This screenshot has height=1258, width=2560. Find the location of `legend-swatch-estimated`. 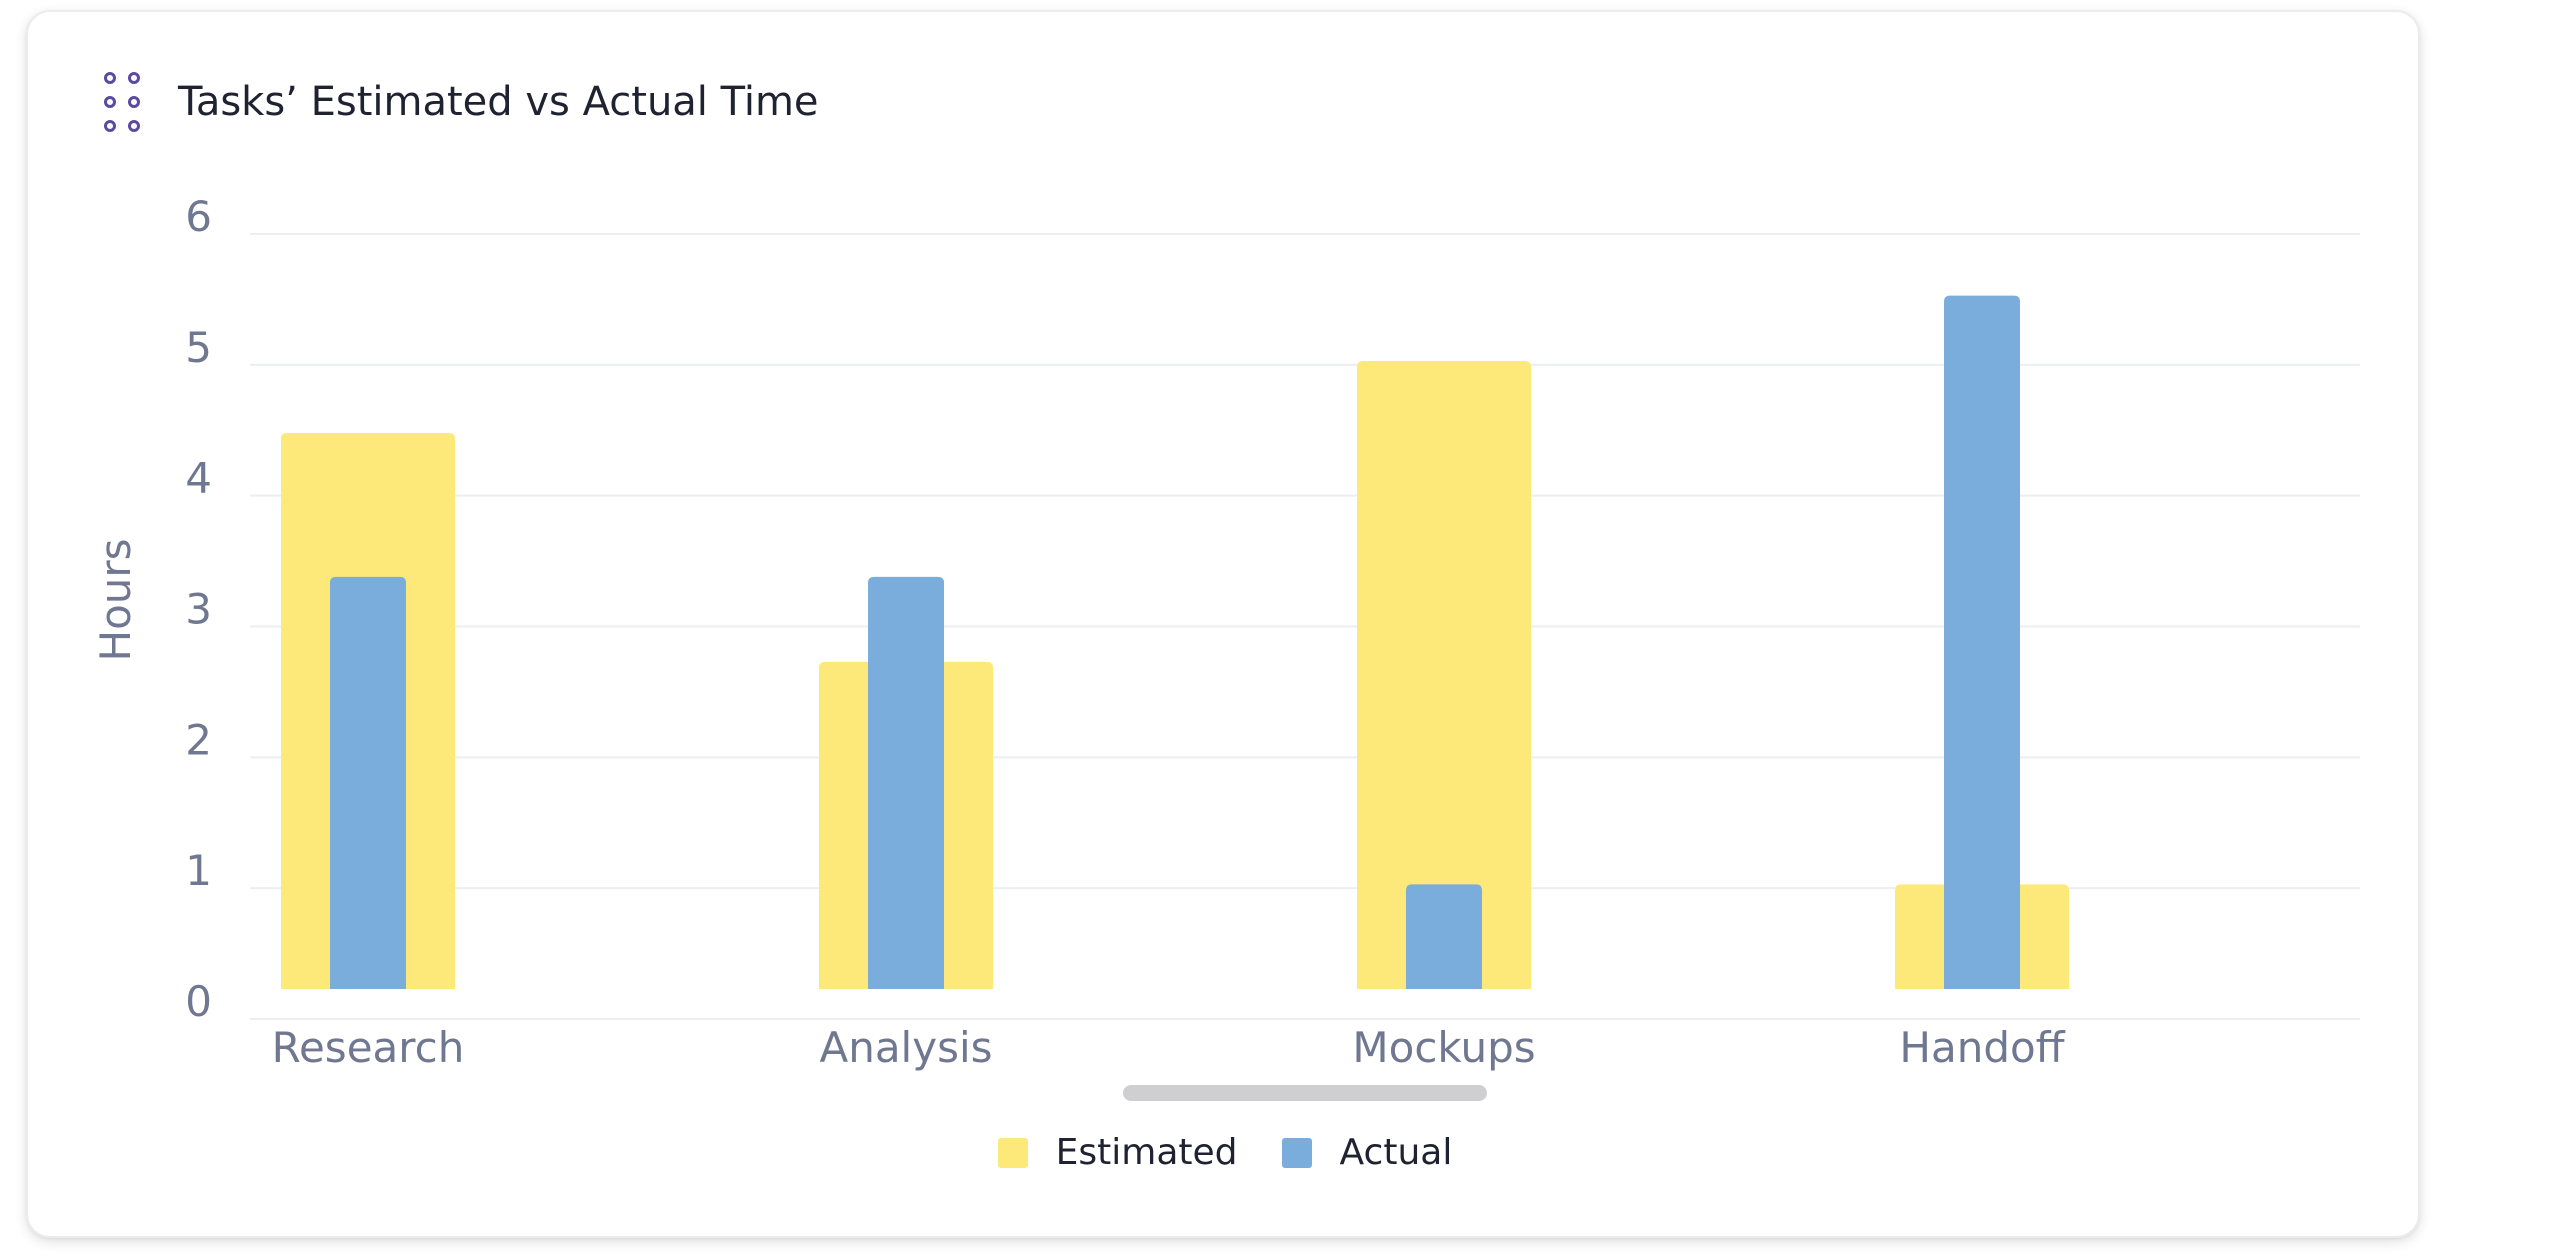

legend-swatch-estimated is located at coordinates (1012, 1152).